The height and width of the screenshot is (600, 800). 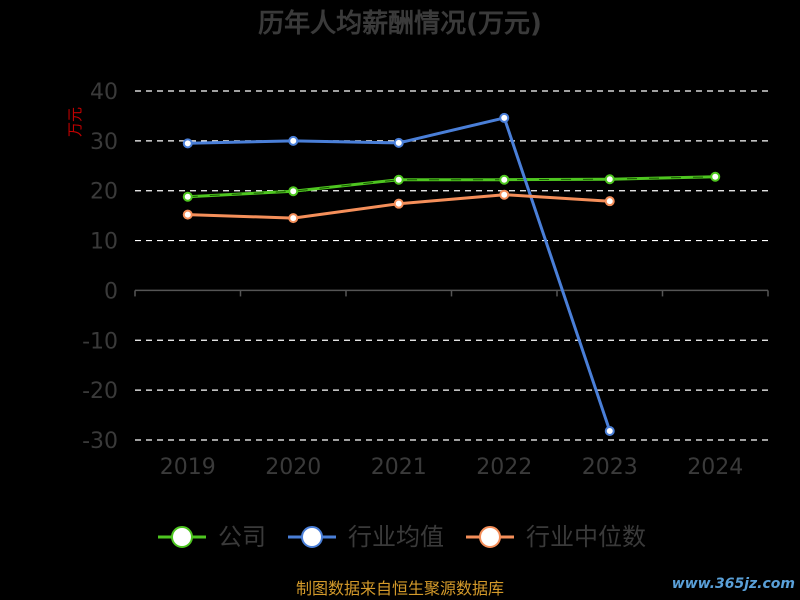 I want to click on x-axis-ticks: 2019 2020 2021 2022 2023 2024, so click(x=452, y=467).